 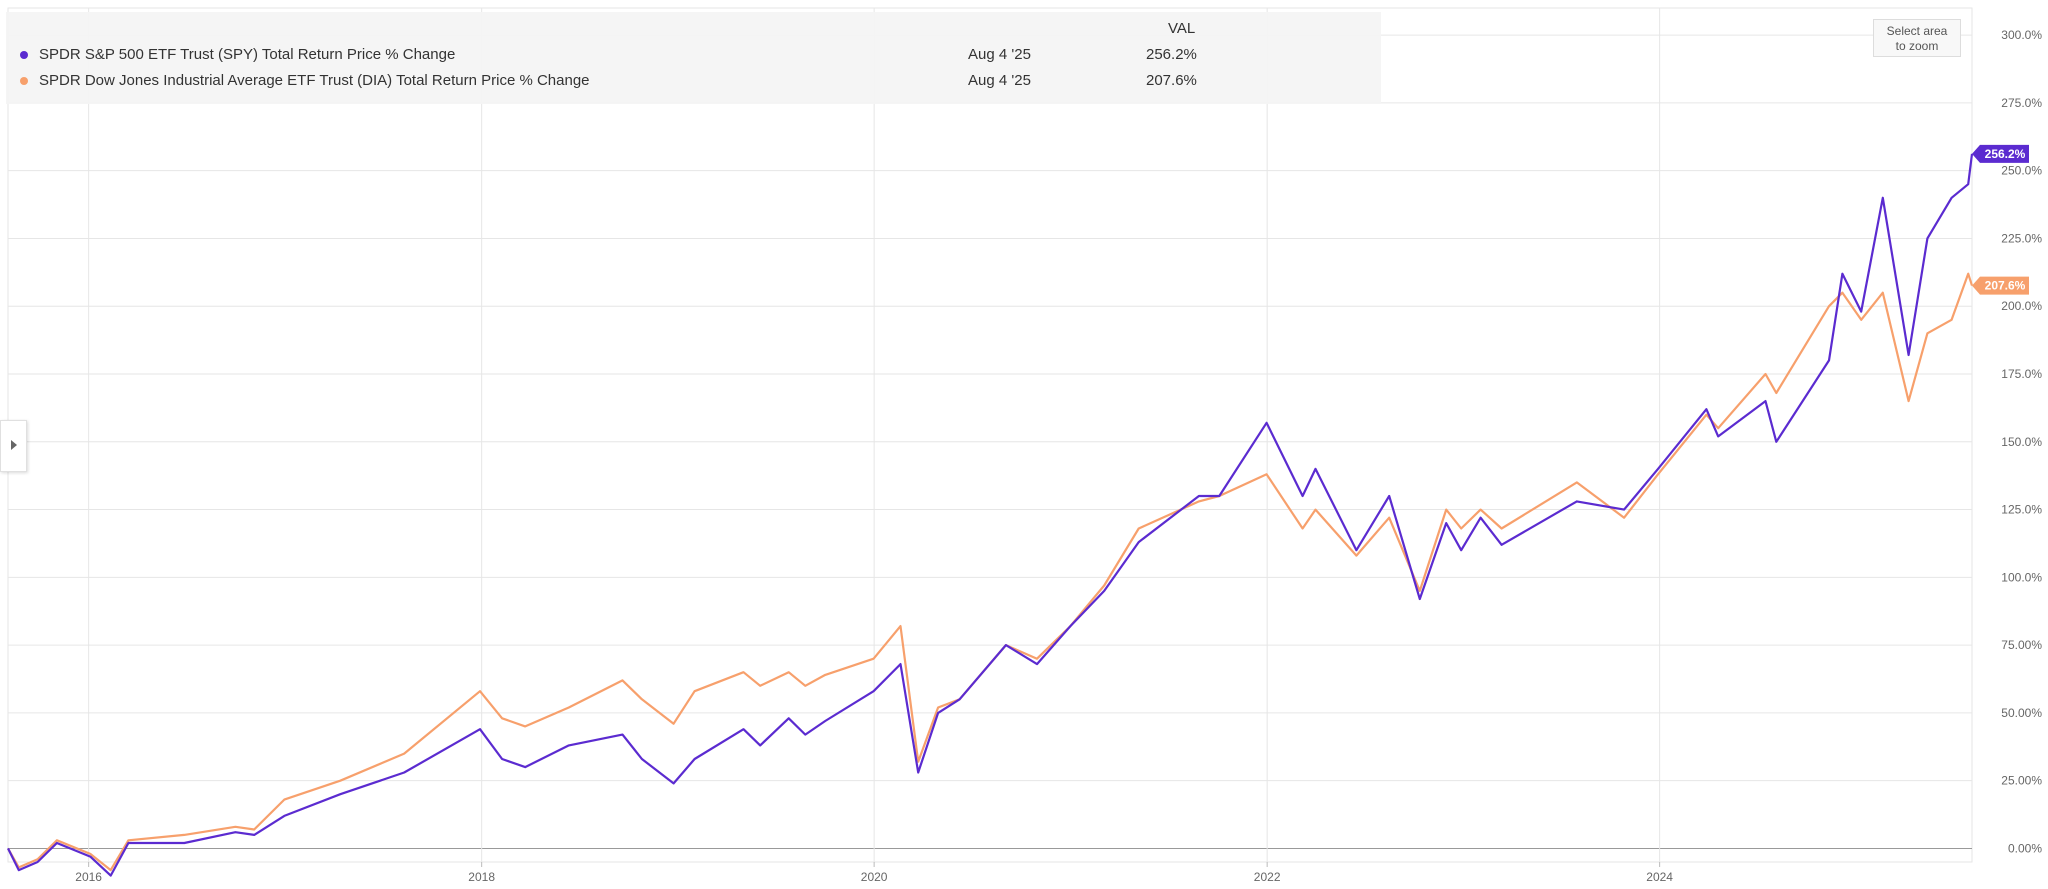 I want to click on y-tick-label: 200.0%, so click(x=2021, y=306).